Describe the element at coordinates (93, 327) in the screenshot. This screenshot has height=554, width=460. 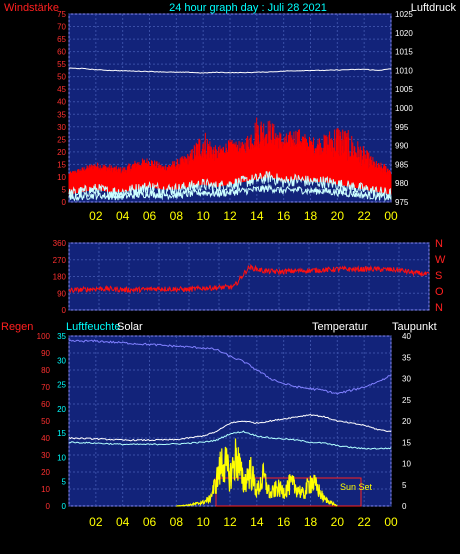
I see `humidity-label: Luftfeuchte` at that location.